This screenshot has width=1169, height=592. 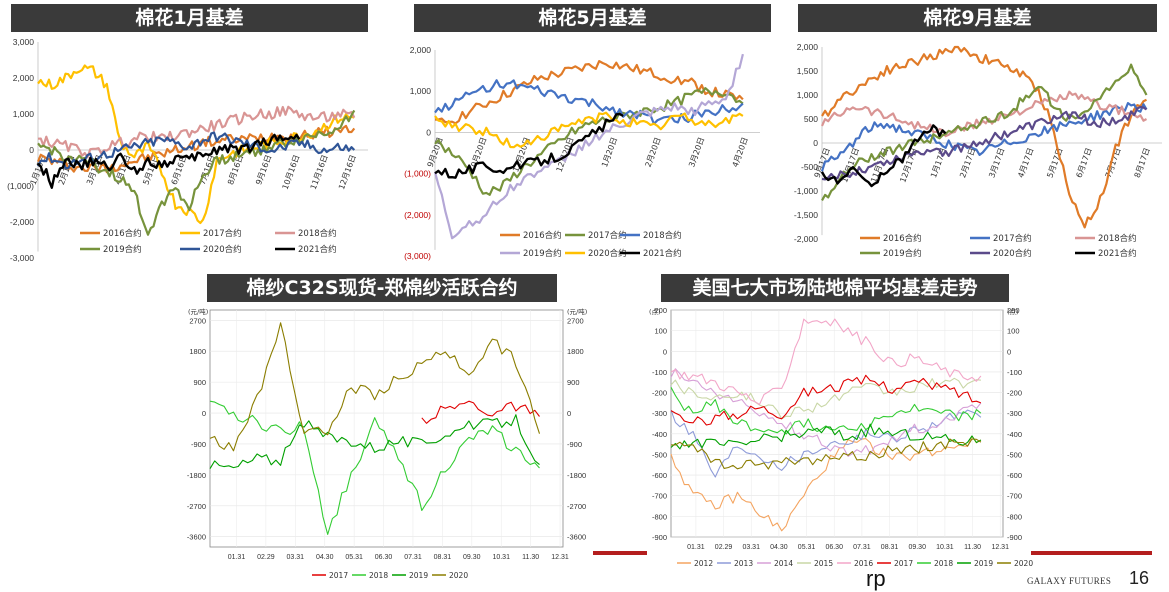 I want to click on c4-xtick: 06.30, so click(x=384, y=557).